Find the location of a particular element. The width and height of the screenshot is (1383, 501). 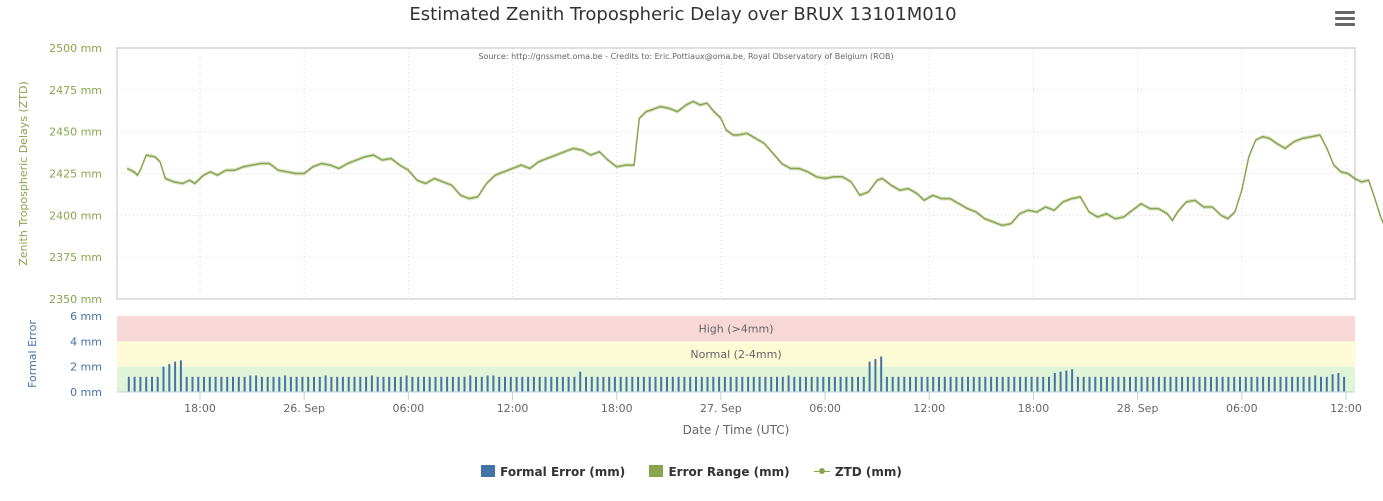

ztd-tick-label: 2500 mm is located at coordinates (75, 48).